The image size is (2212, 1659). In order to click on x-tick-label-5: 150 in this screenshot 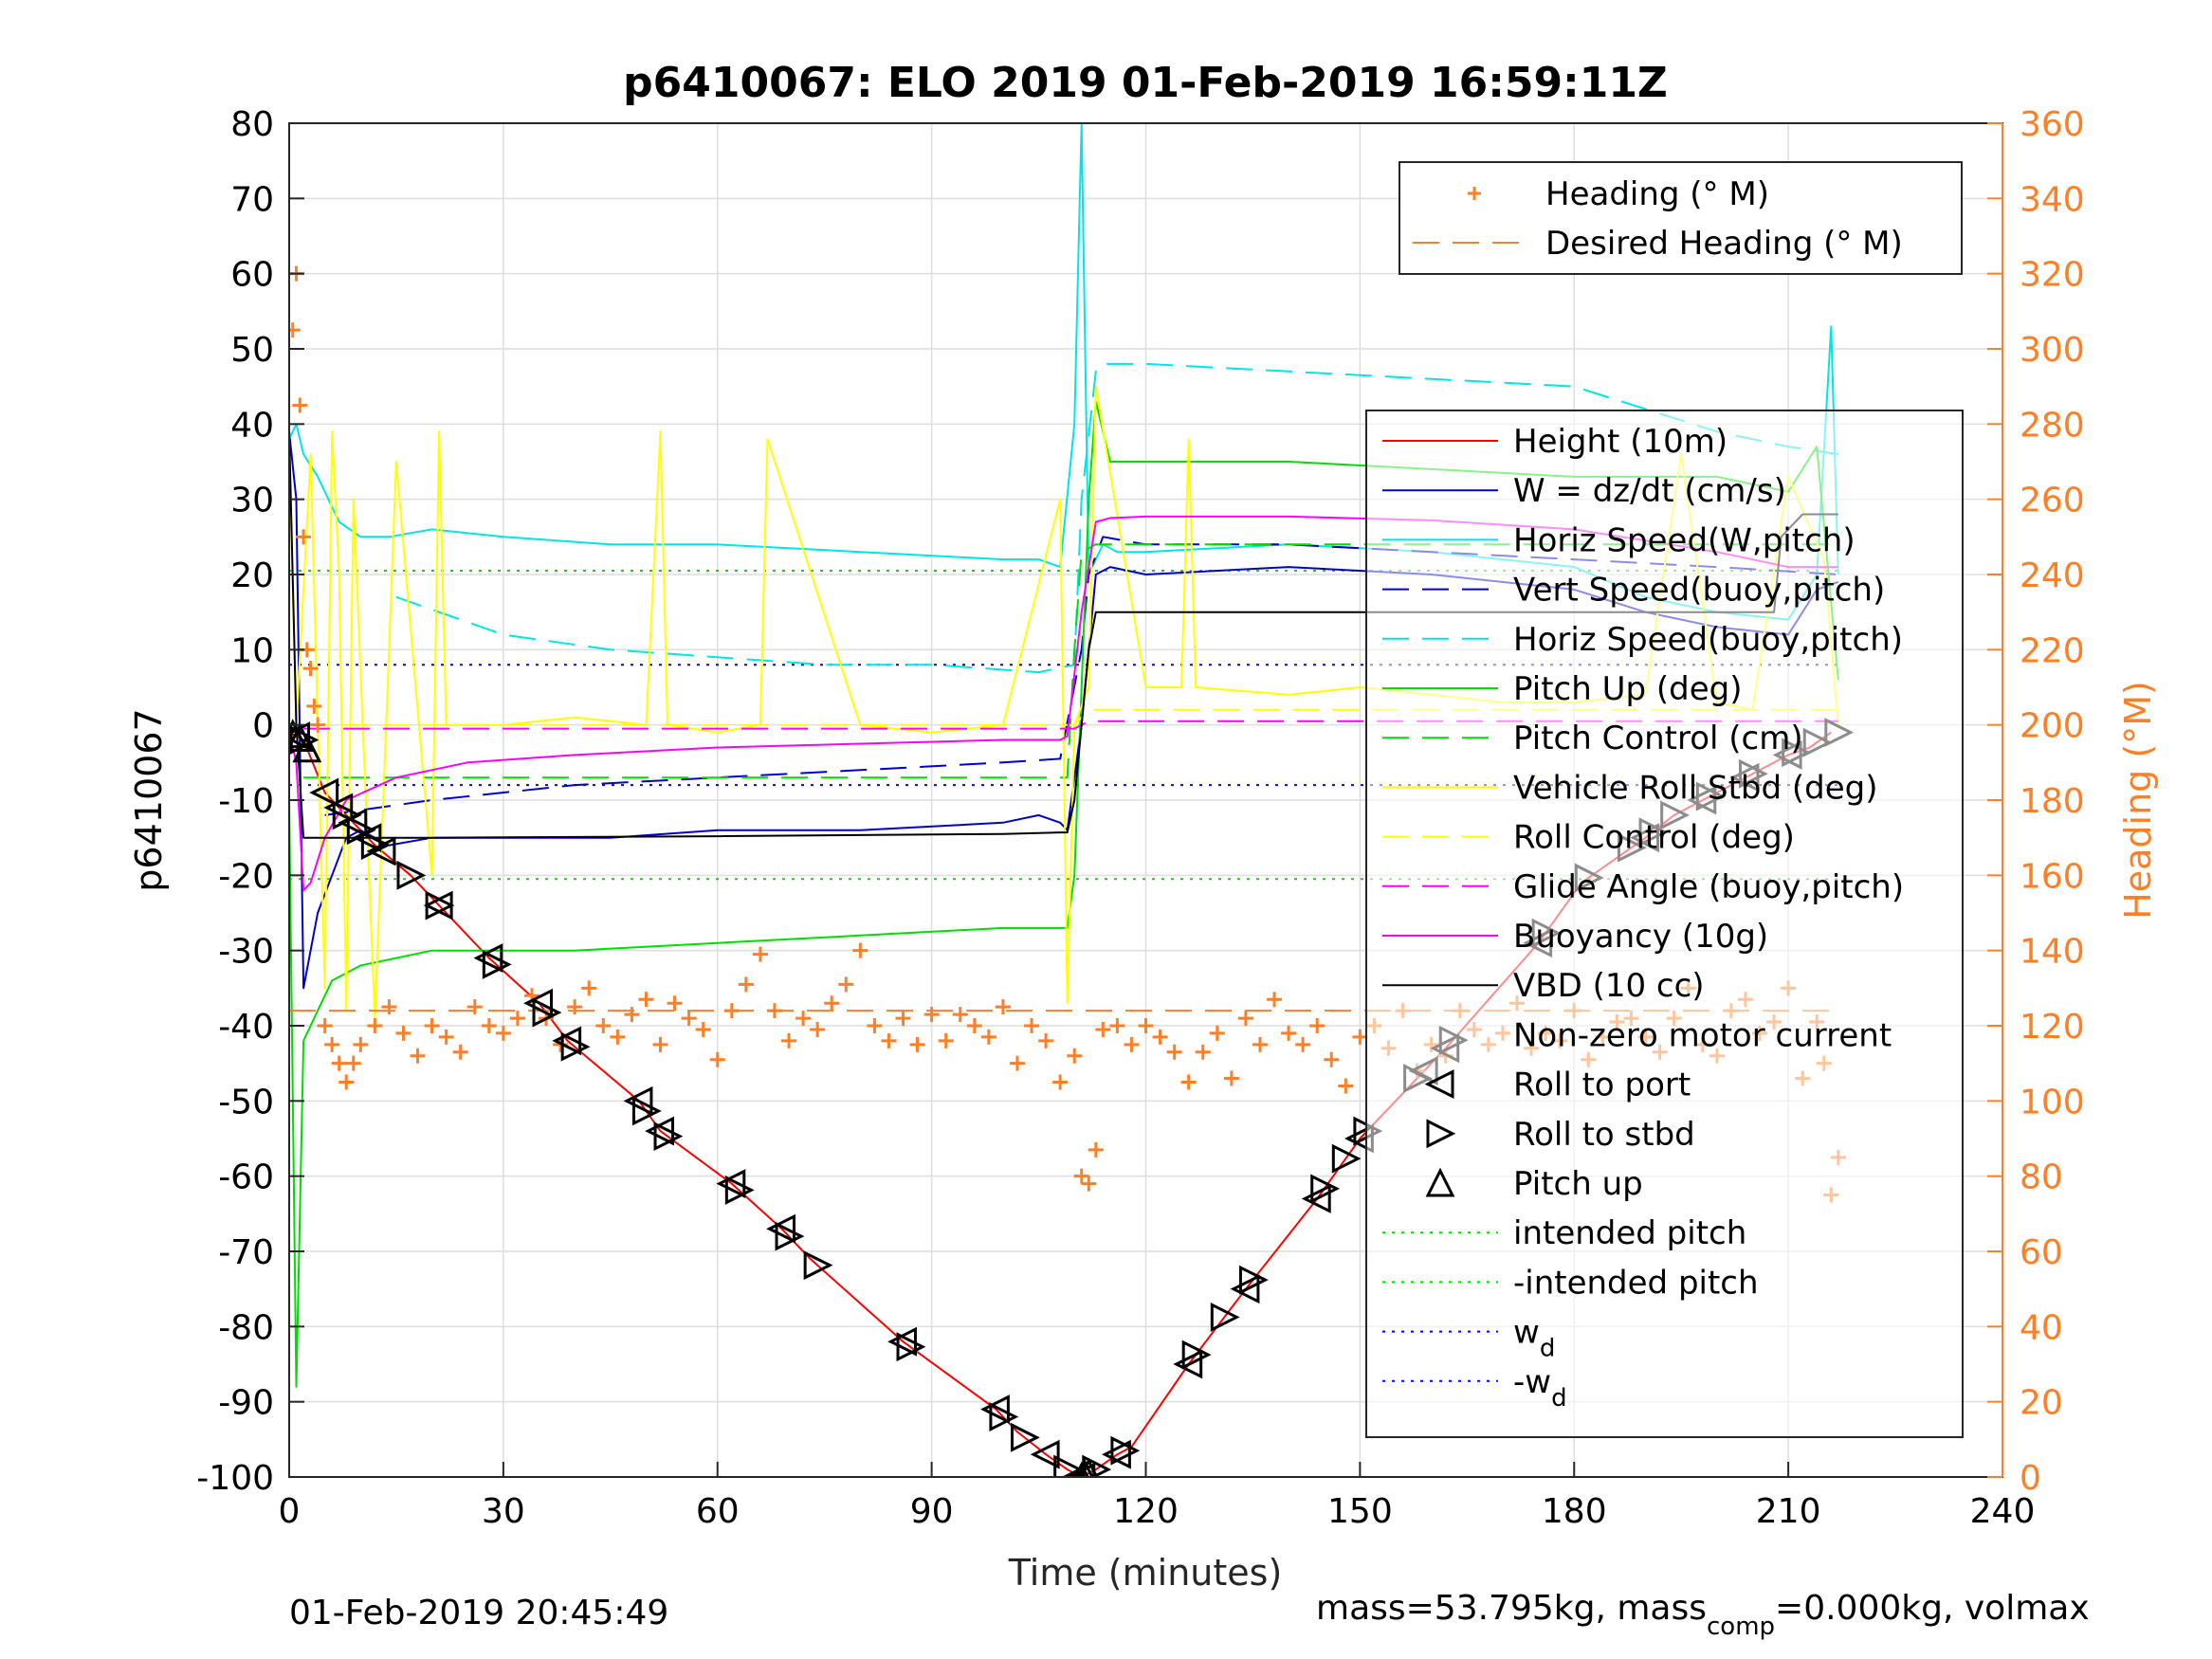, I will do `click(1360, 1511)`.